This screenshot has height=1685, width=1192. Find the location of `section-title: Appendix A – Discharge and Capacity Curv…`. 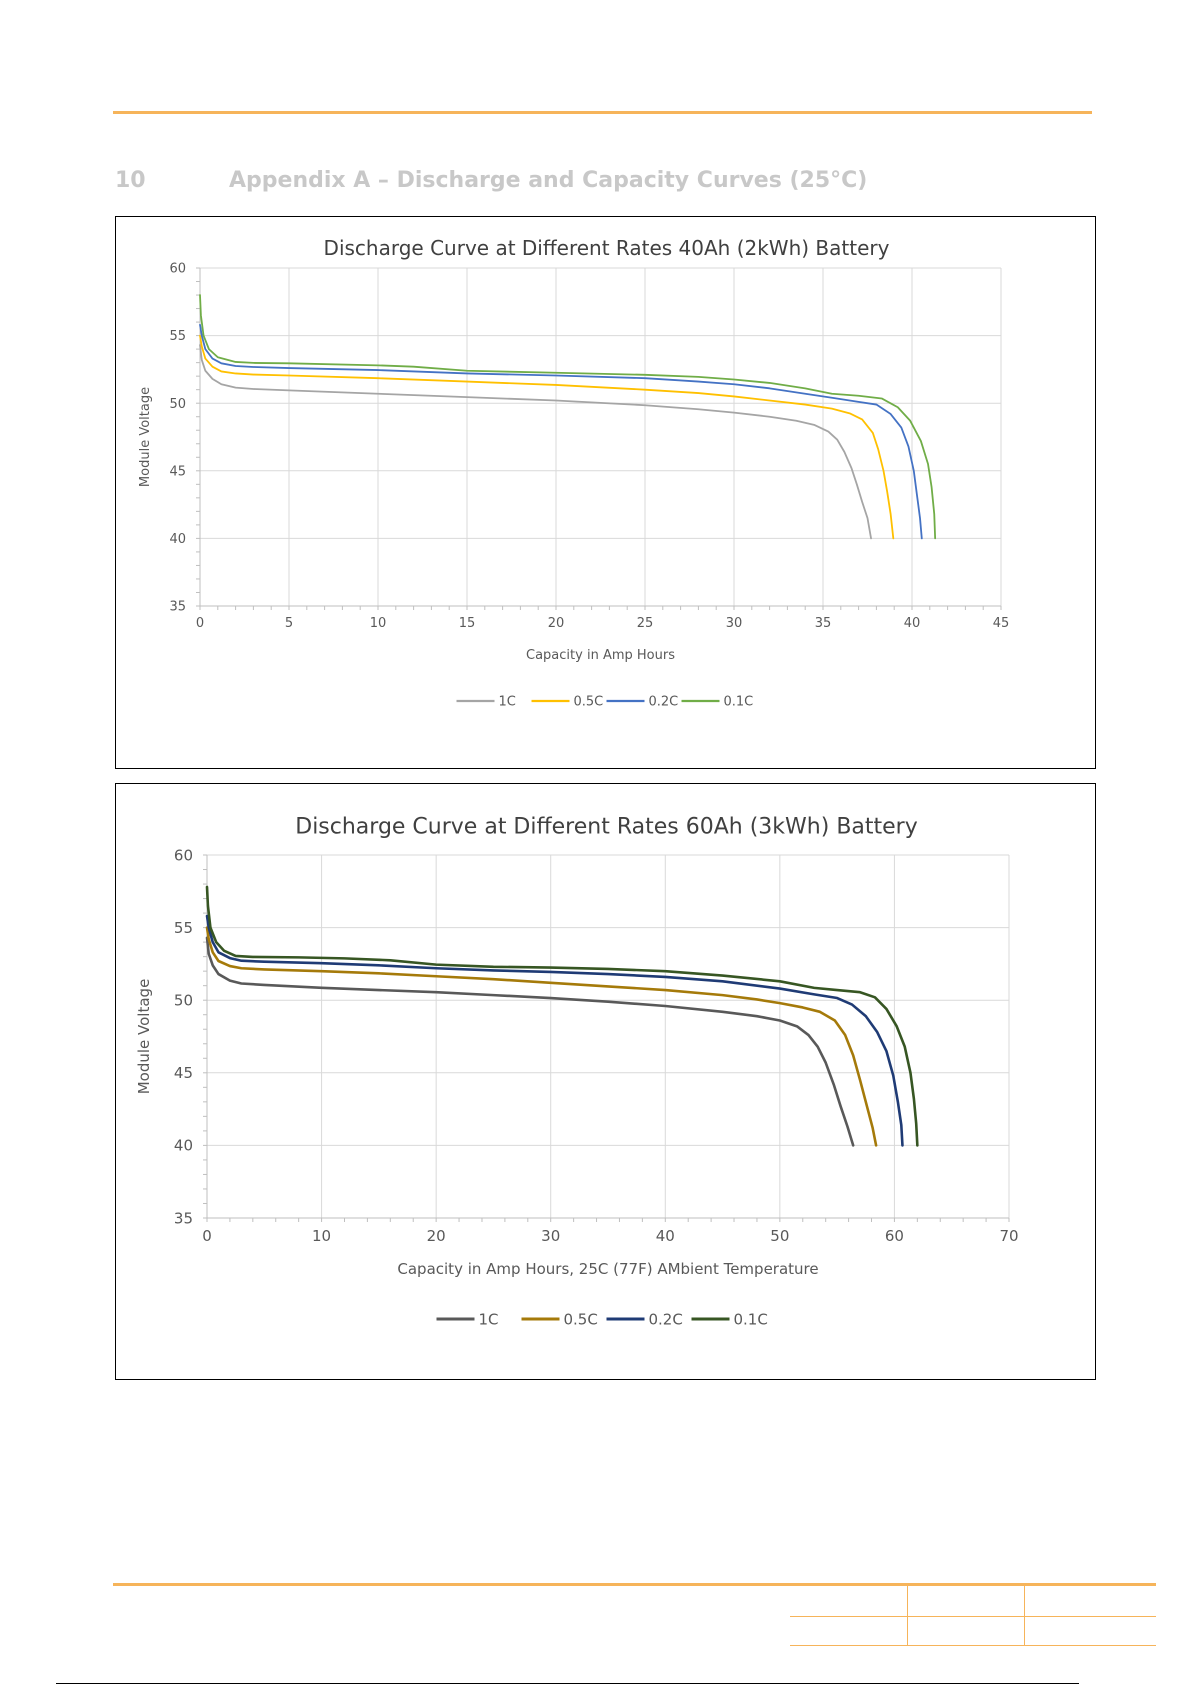

section-title: Appendix A – Discharge and Capacity Curv… is located at coordinates (548, 180).